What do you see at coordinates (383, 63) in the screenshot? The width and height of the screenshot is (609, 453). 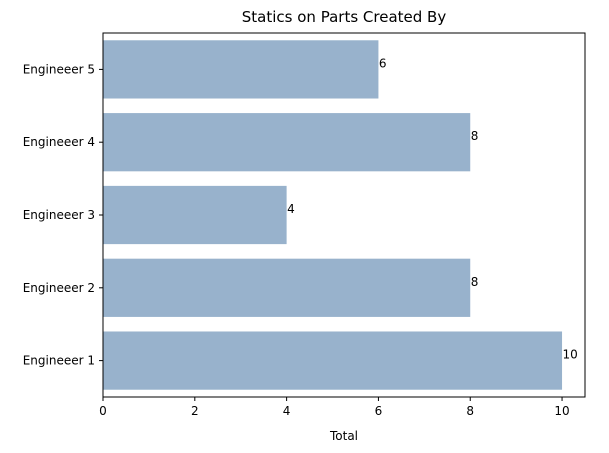 I see `value-label-engineeer-5: 6` at bounding box center [383, 63].